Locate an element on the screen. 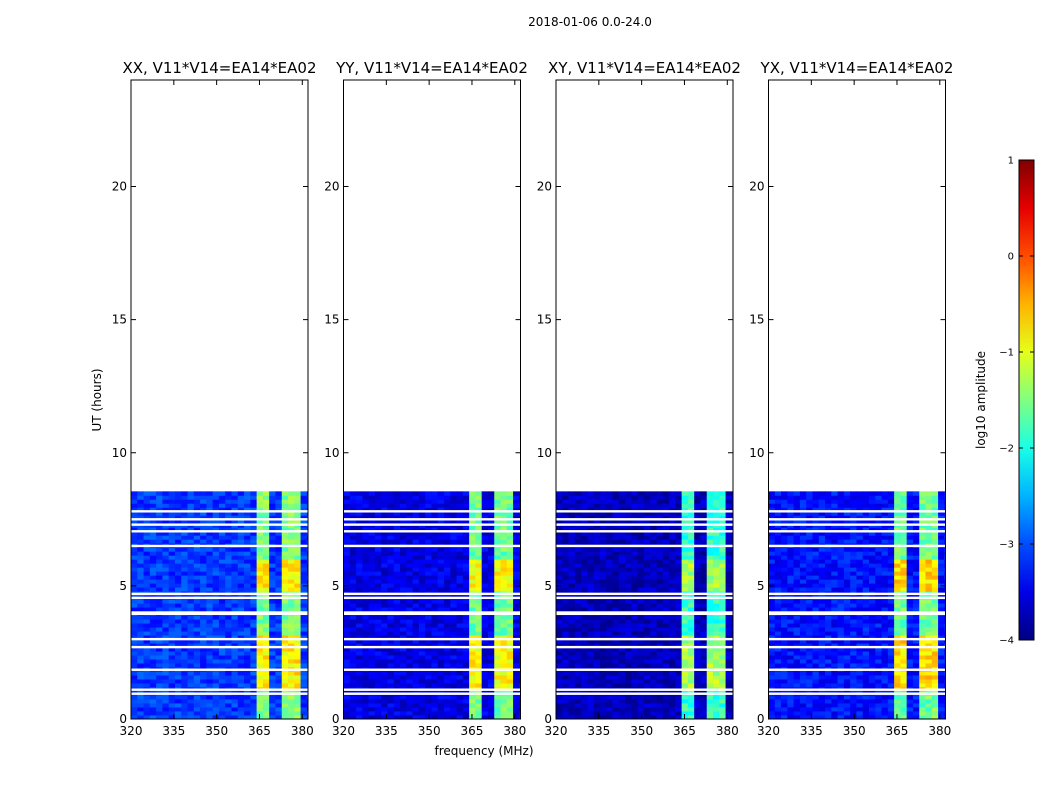  heatmap is located at coordinates (644, 605).